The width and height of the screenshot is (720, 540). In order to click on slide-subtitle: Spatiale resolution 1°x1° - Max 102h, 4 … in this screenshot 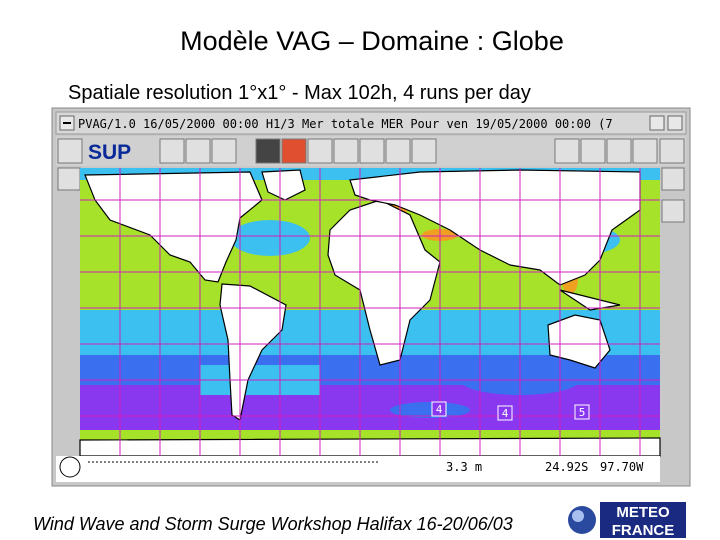, I will do `click(299, 93)`.